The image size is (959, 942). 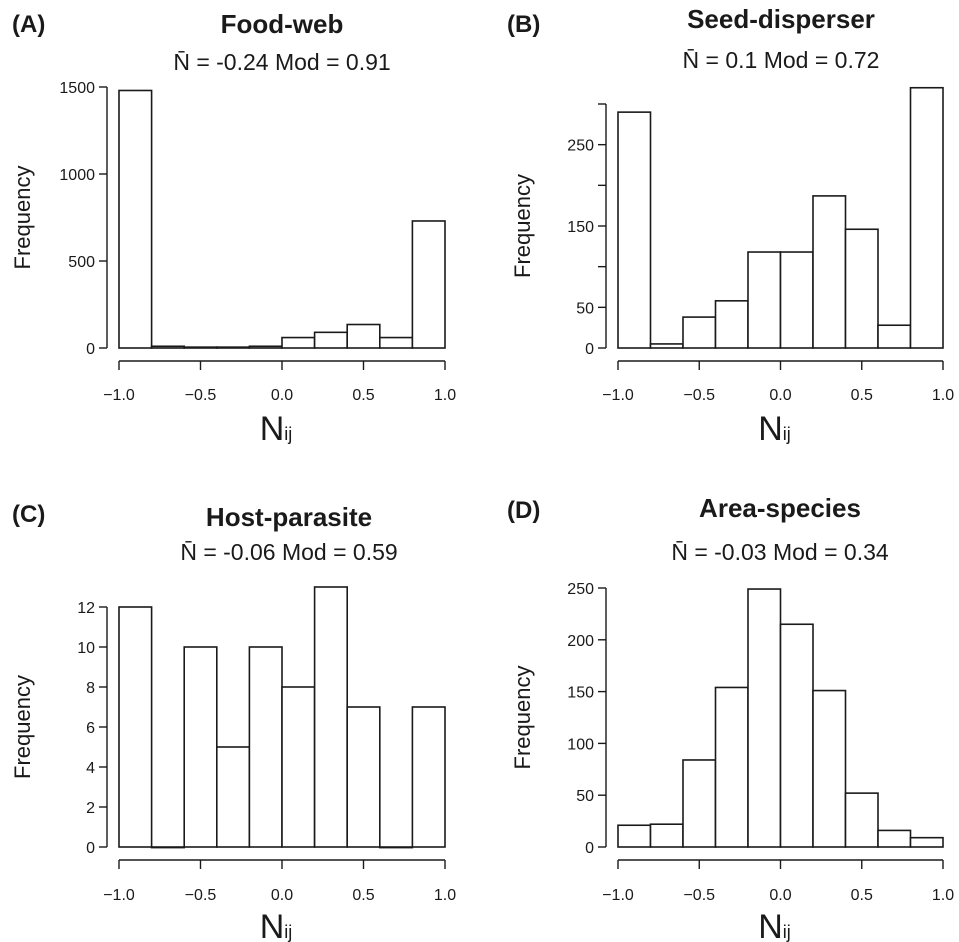 What do you see at coordinates (77, 175) in the screenshot?
I see `y-tick-label: 1000` at bounding box center [77, 175].